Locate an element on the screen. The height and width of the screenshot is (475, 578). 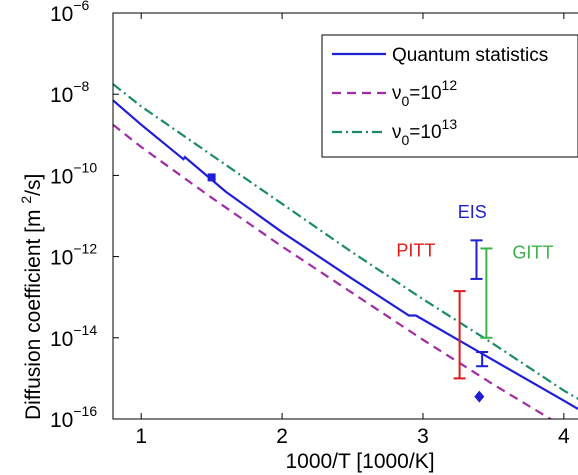
legend-label-nu13: ν0=1013 is located at coordinates (424, 132).